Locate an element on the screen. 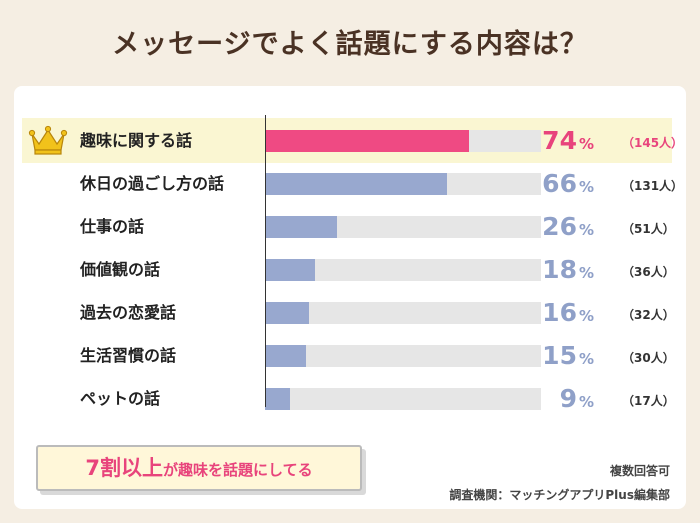 The width and height of the screenshot is (700, 523). category-label: 価値観の話 is located at coordinates (120, 269).